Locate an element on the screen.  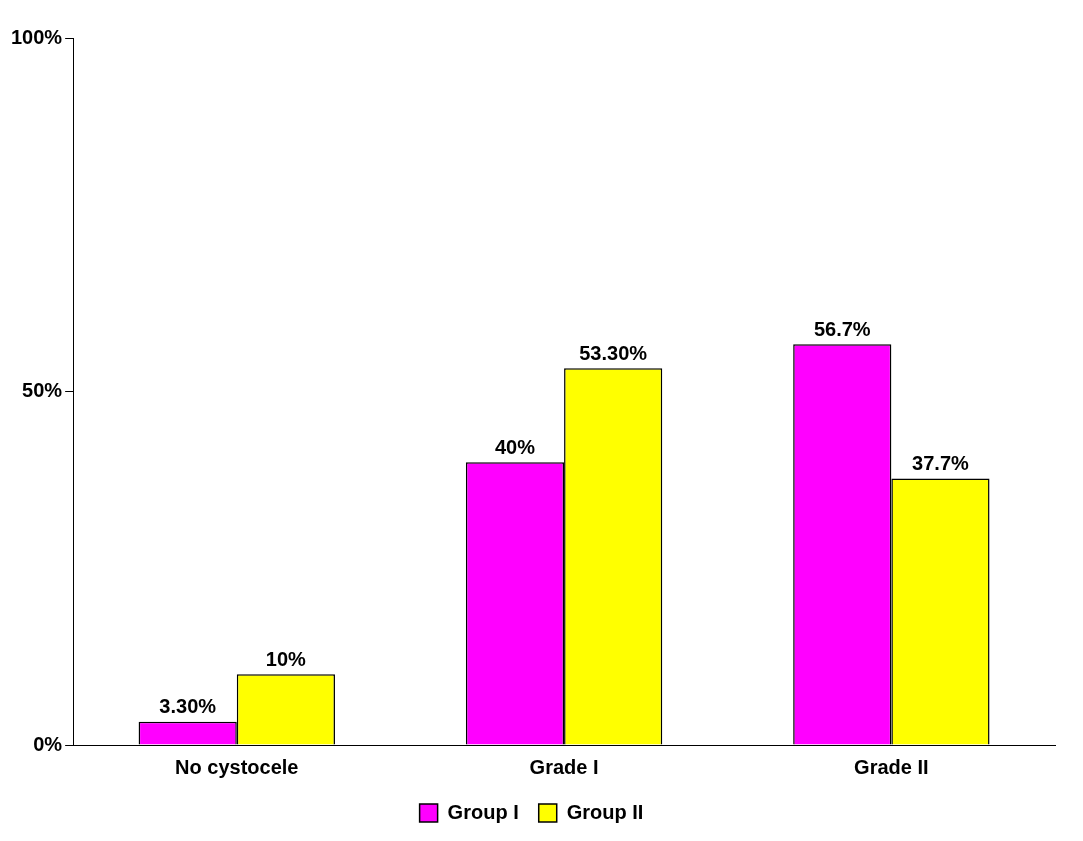
y-tick-label: 0% is located at coordinates (48, 743).